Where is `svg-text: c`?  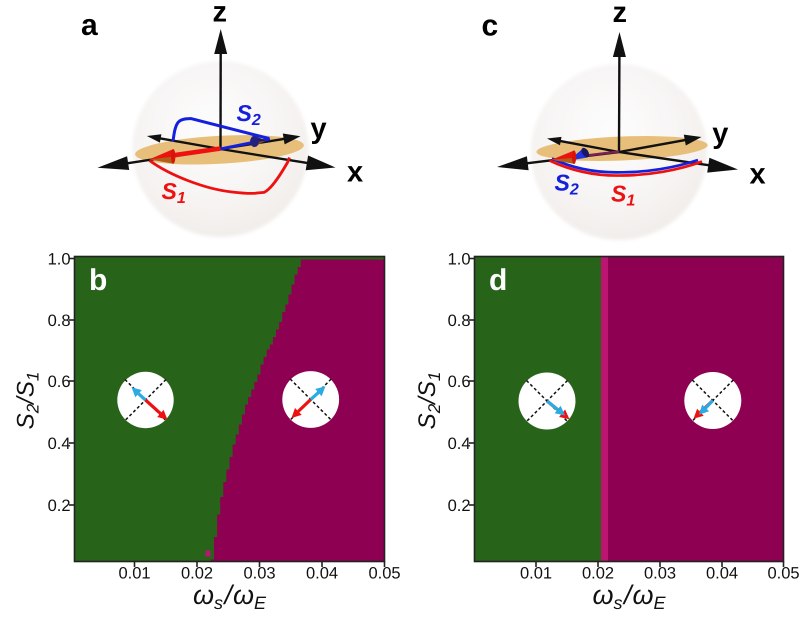 svg-text: c is located at coordinates (490, 26).